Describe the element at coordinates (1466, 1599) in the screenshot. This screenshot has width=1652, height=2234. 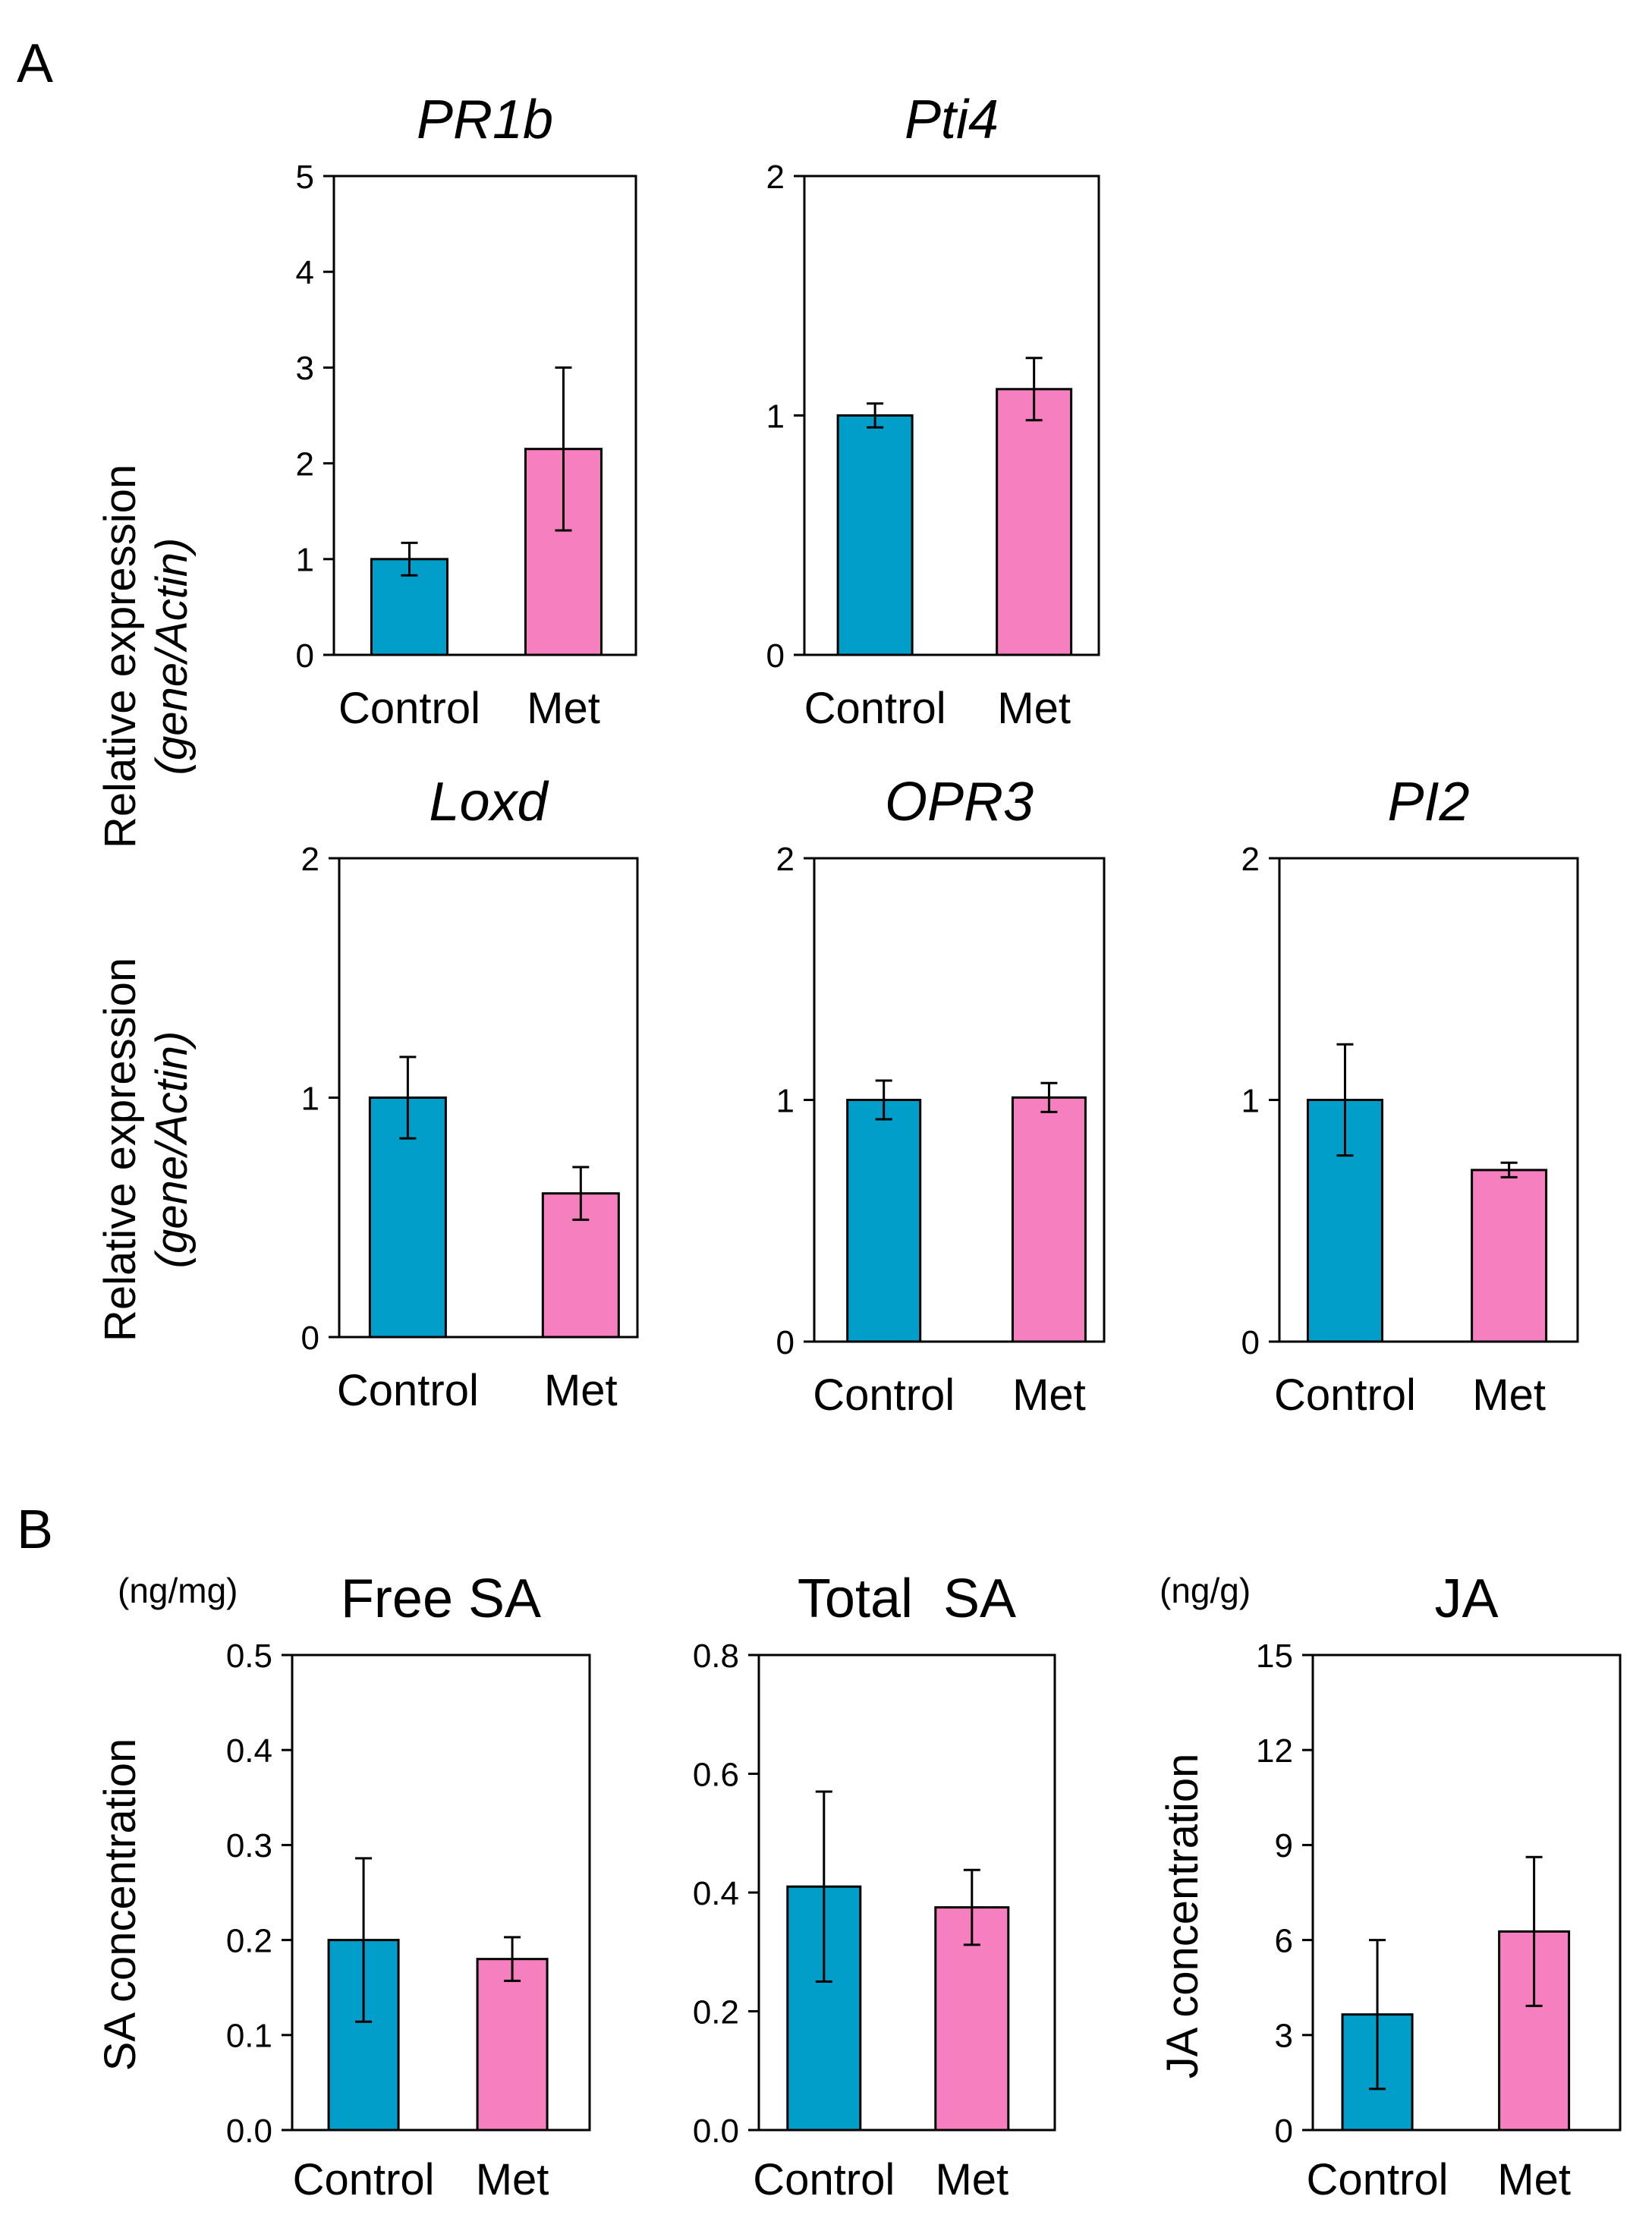
I see `chart-title: JA` at that location.